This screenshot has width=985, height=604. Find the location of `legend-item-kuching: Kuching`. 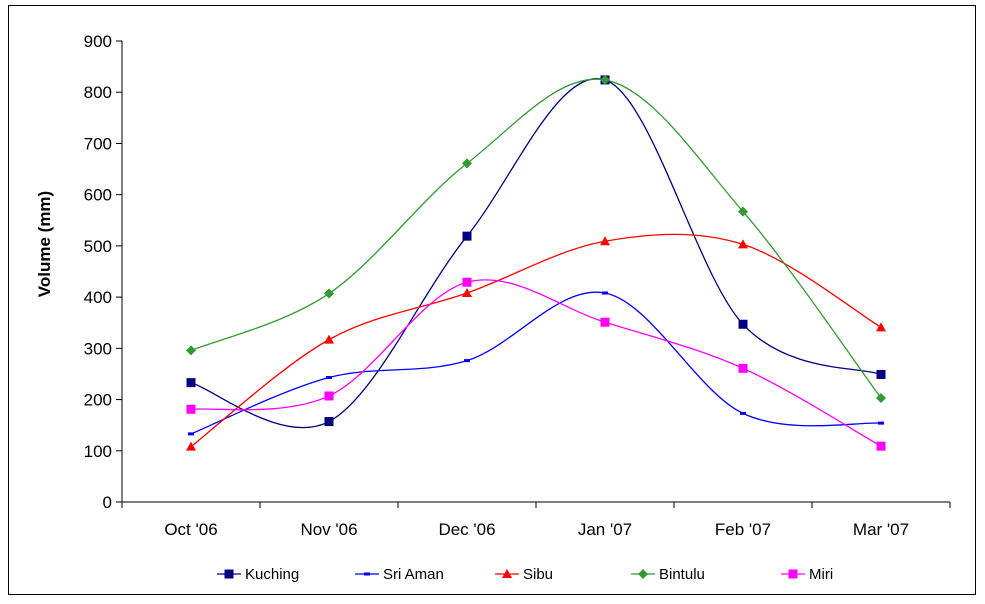

legend-item-kuching: Kuching is located at coordinates (258, 574).